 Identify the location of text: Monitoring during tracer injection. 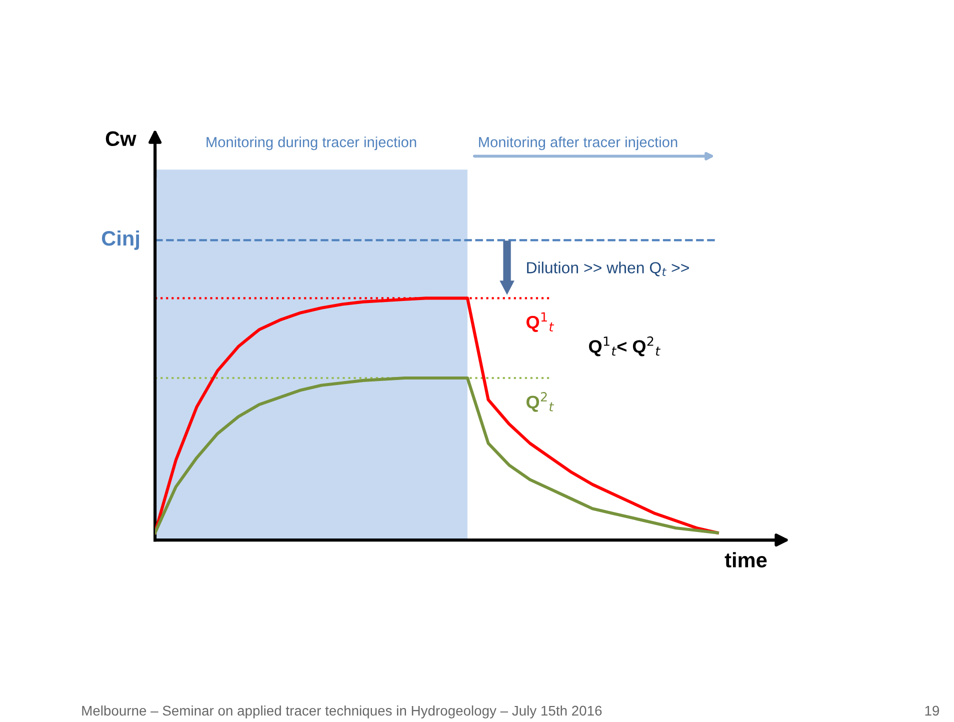
(311, 143).